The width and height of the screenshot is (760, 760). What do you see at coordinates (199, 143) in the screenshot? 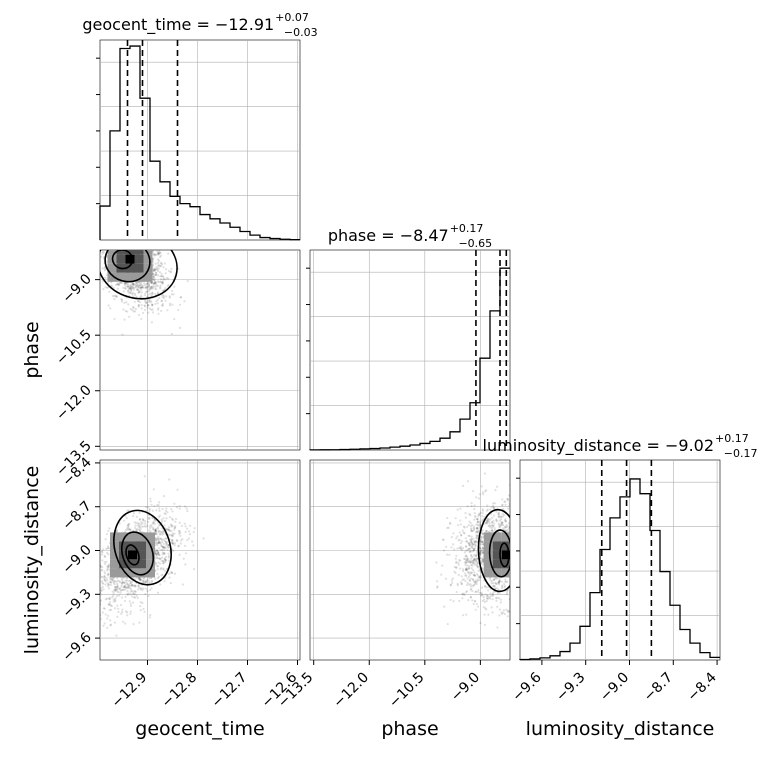
I see `hist-step-line` at bounding box center [199, 143].